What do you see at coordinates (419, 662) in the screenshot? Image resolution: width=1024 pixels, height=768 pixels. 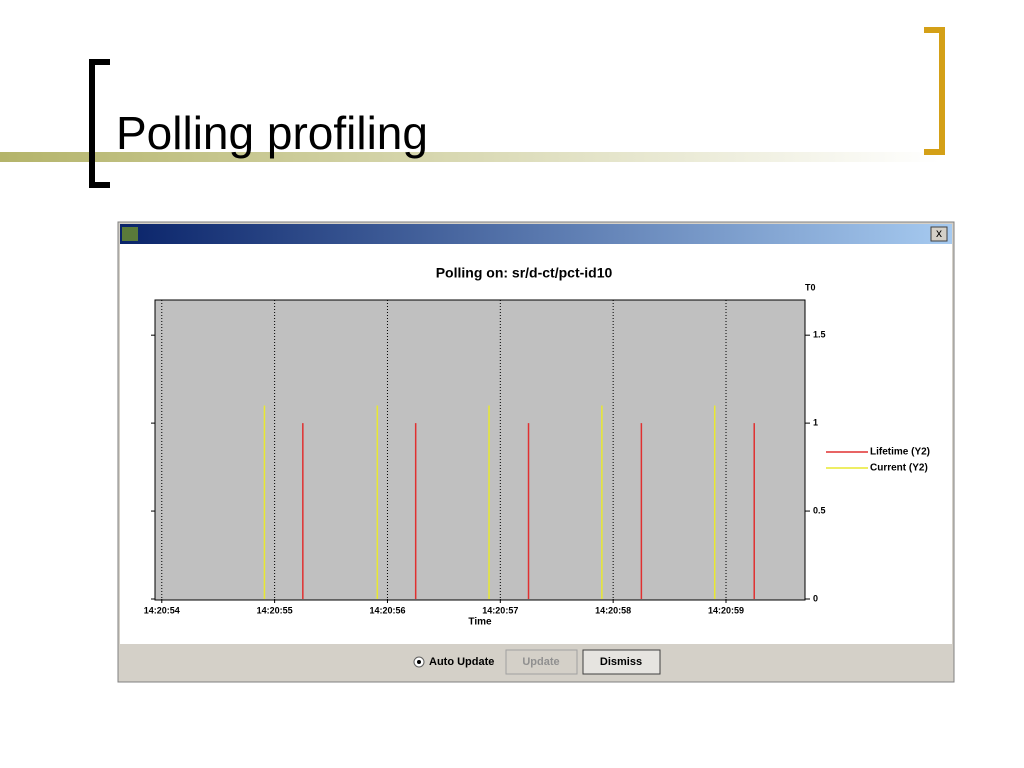 I see `radio-dot` at bounding box center [419, 662].